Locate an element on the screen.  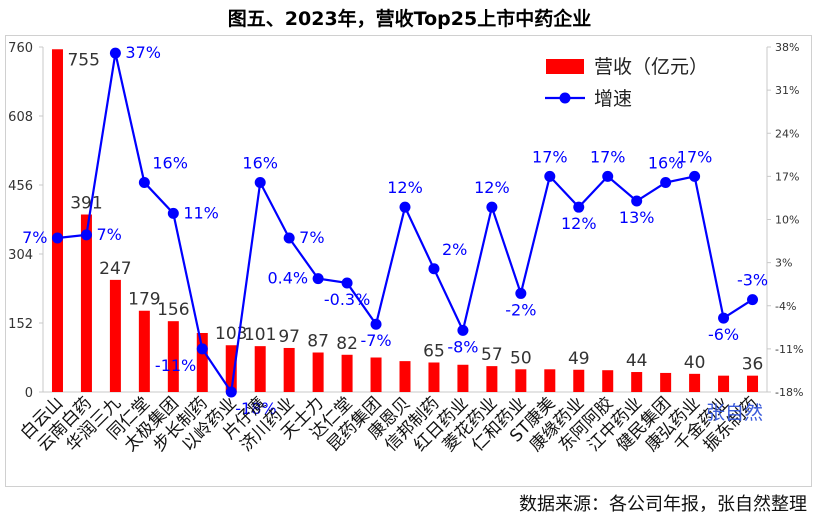
growth-data-label: -0.3% is located at coordinates (347, 299).